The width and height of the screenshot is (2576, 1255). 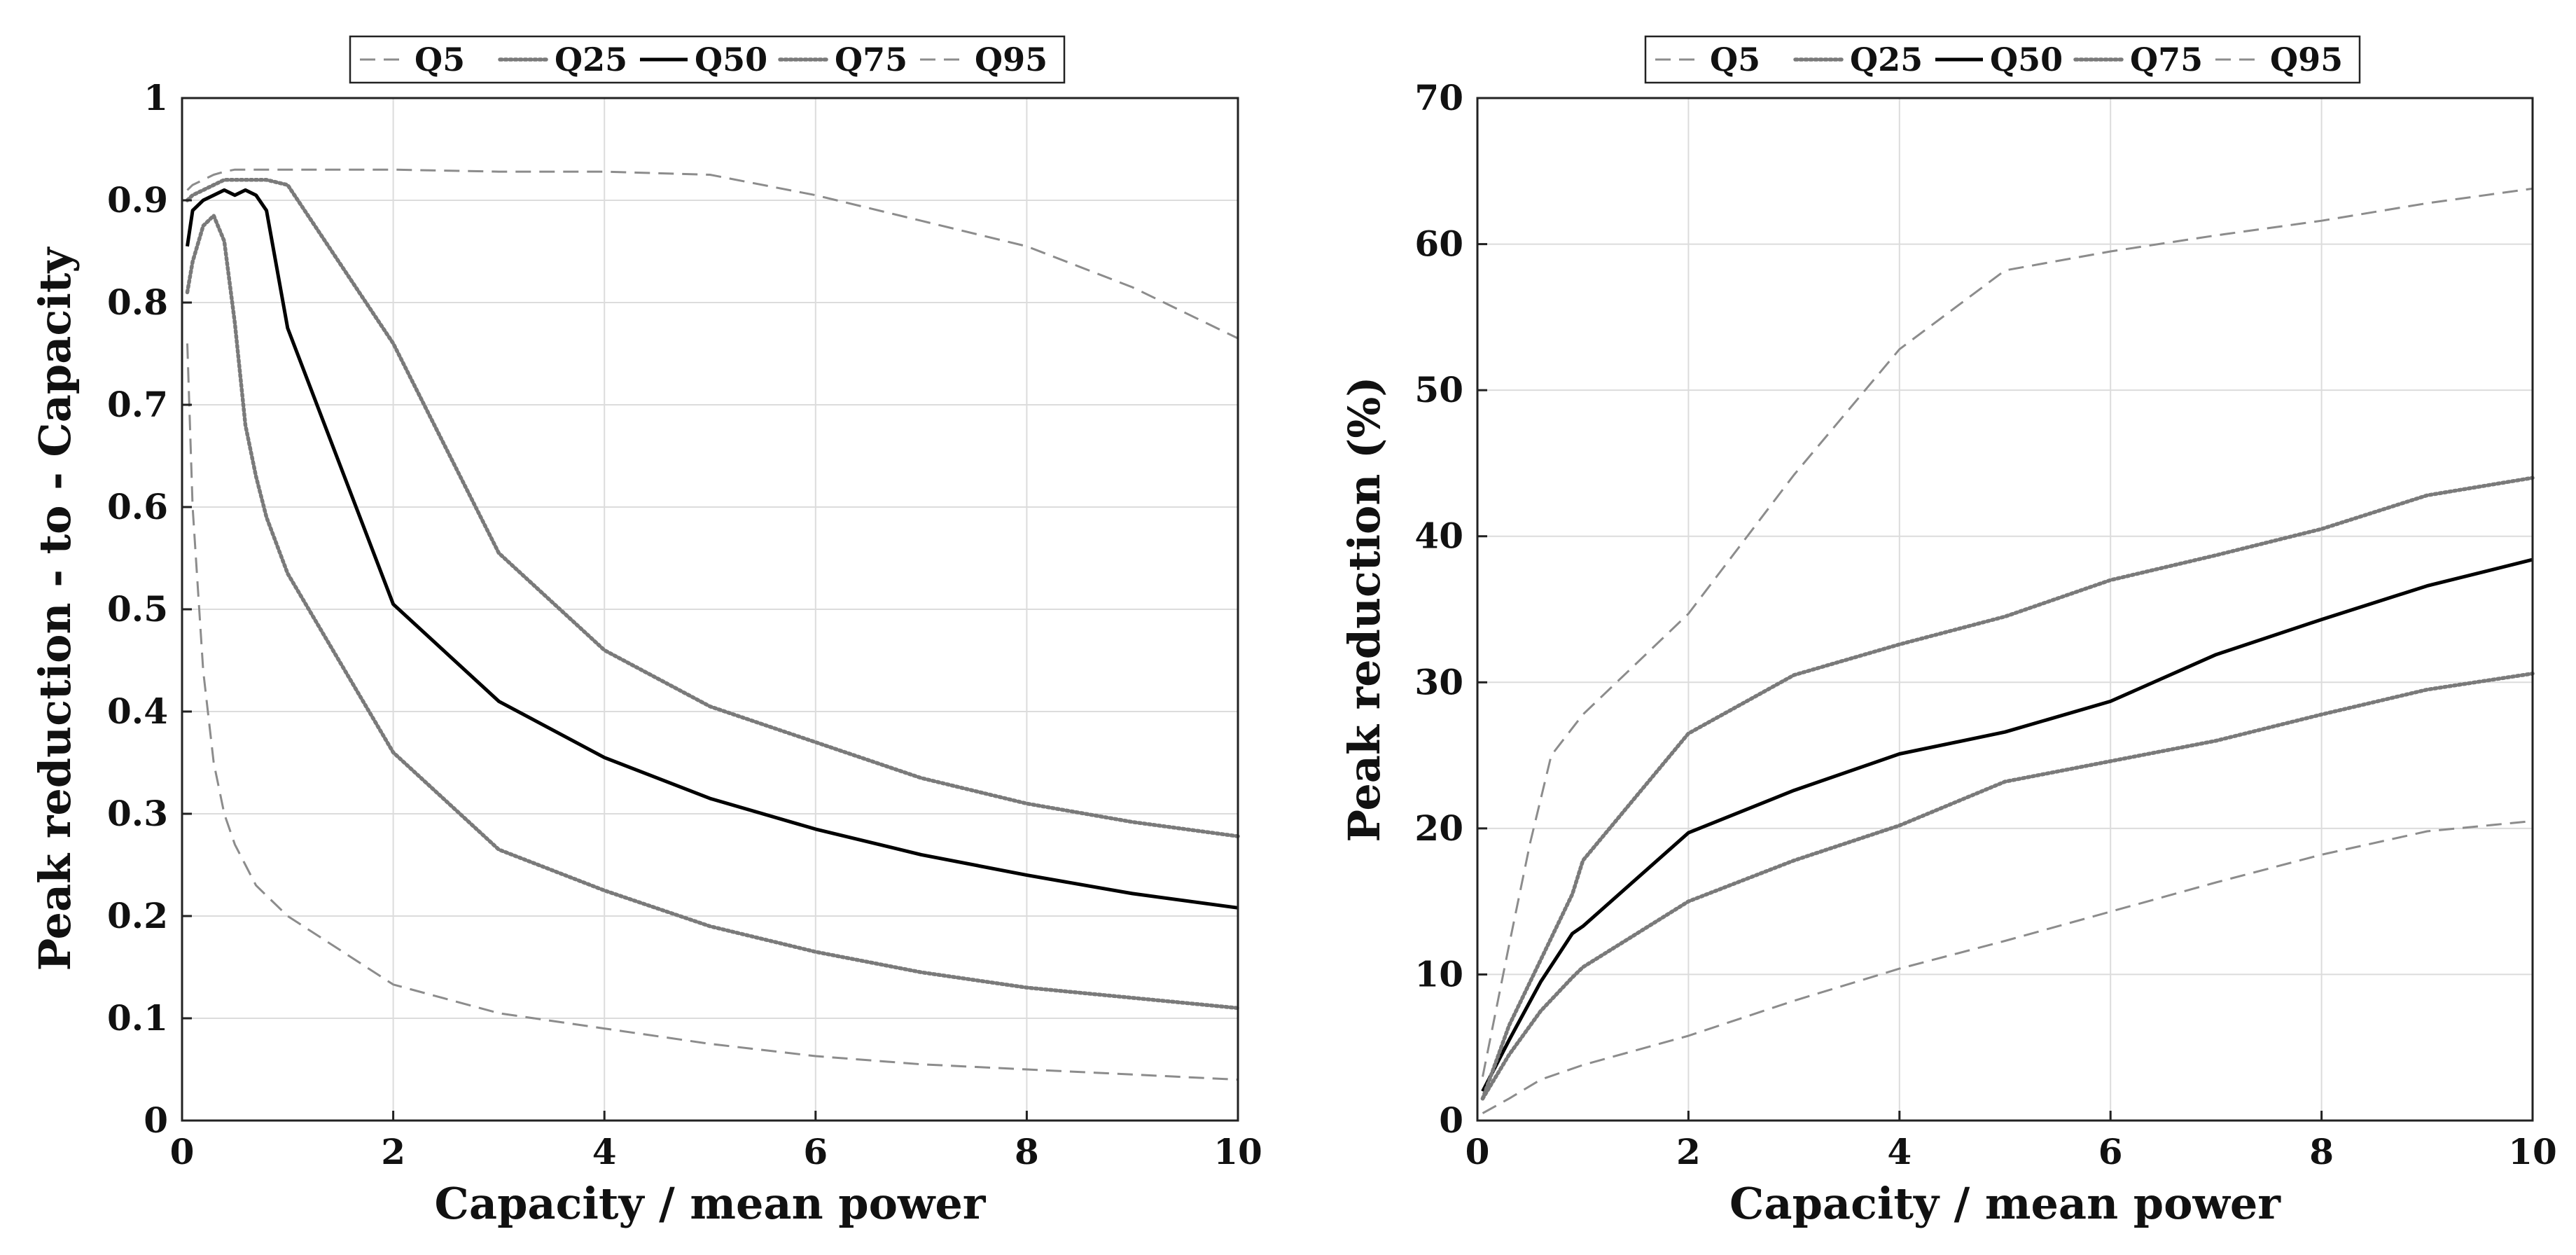 I want to click on series-line-q25, so click(x=2007, y=887).